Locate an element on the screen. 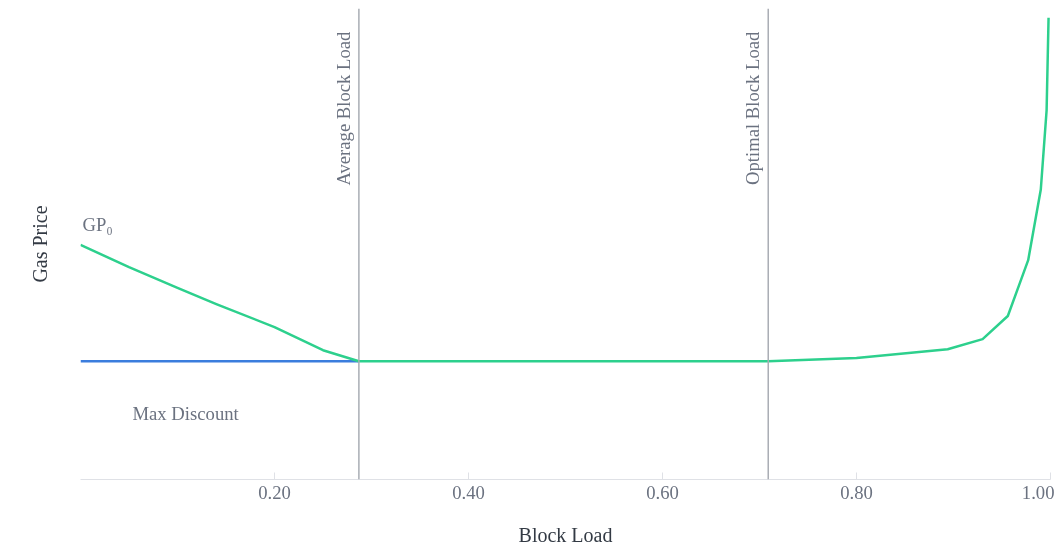  x-tick-label: 0.20 is located at coordinates (274, 492).